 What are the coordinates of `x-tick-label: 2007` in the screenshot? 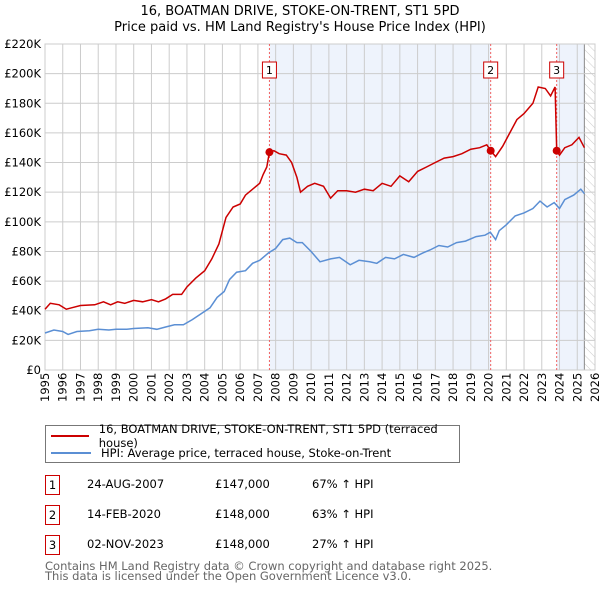 It's located at (258, 387).